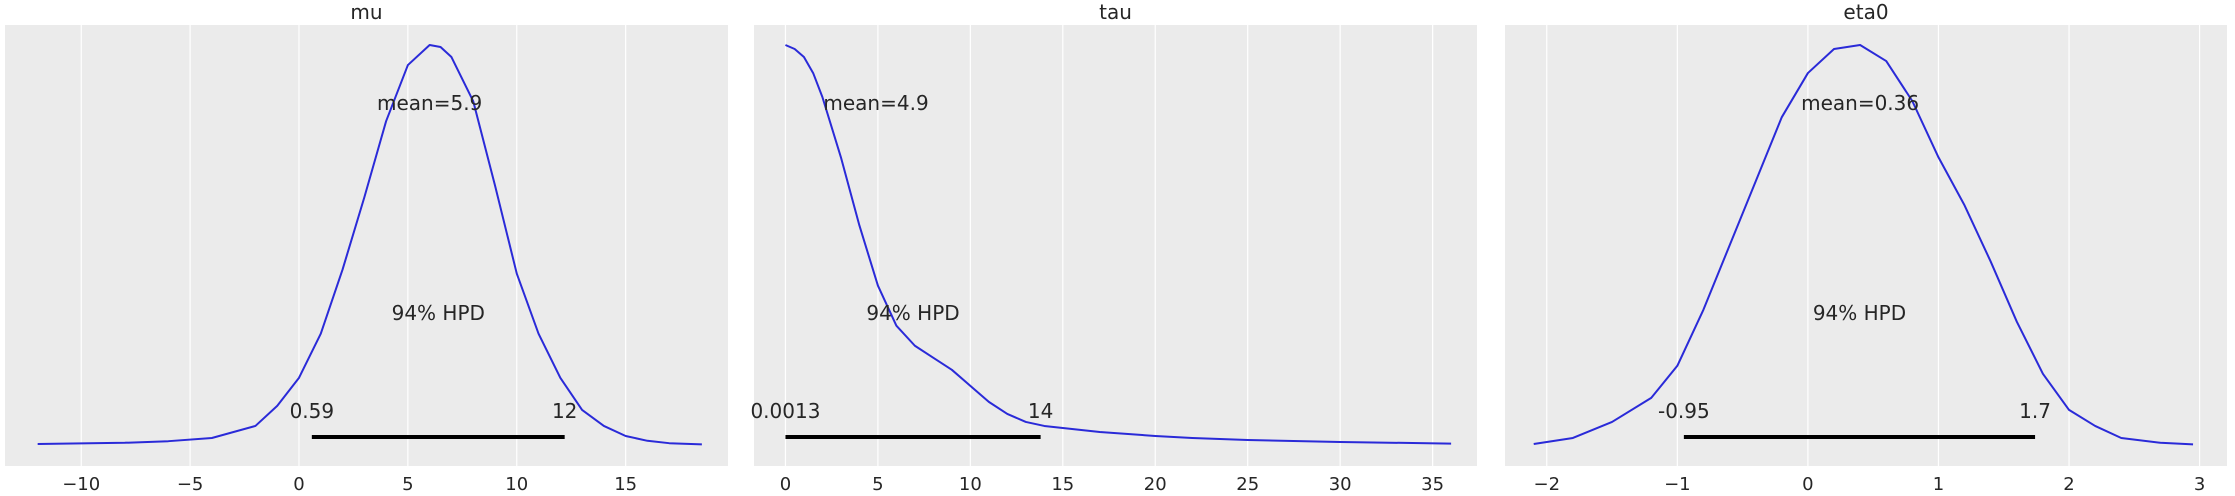 This screenshot has width=2235, height=496. What do you see at coordinates (366, 12) in the screenshot?
I see `panel-title: mu` at bounding box center [366, 12].